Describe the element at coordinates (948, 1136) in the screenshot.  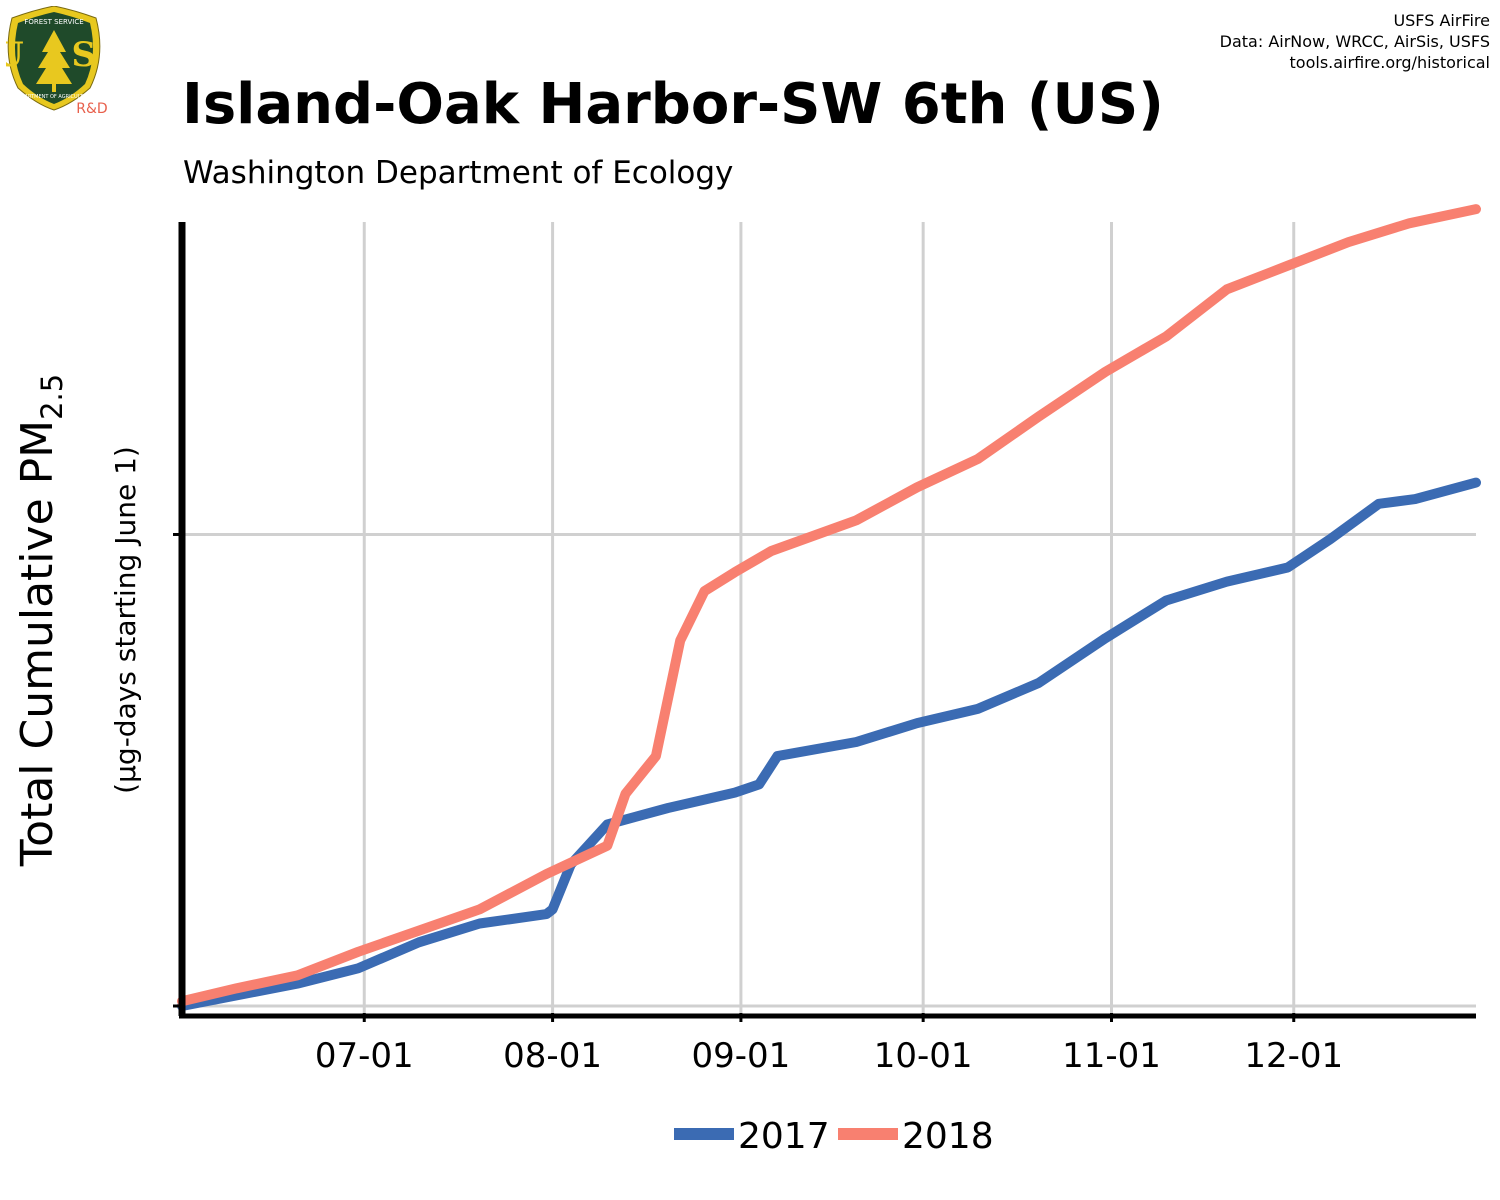
I see `legend-label-2018: 2018` at that location.